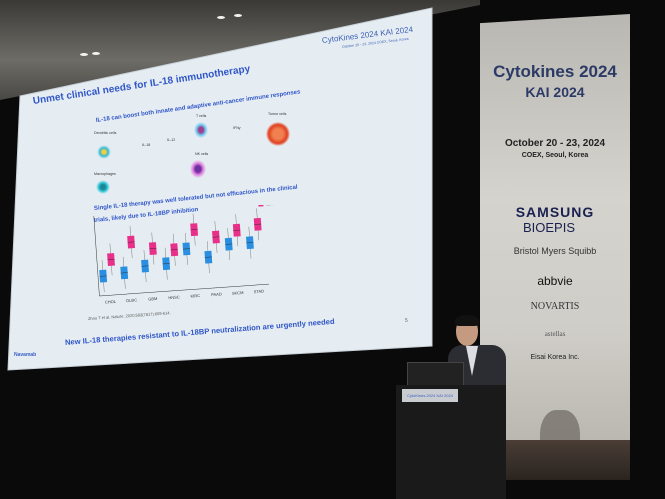 The image size is (665, 499). What do you see at coordinates (131, 300) in the screenshot?
I see `x-tick-label: DLBC` at bounding box center [131, 300].